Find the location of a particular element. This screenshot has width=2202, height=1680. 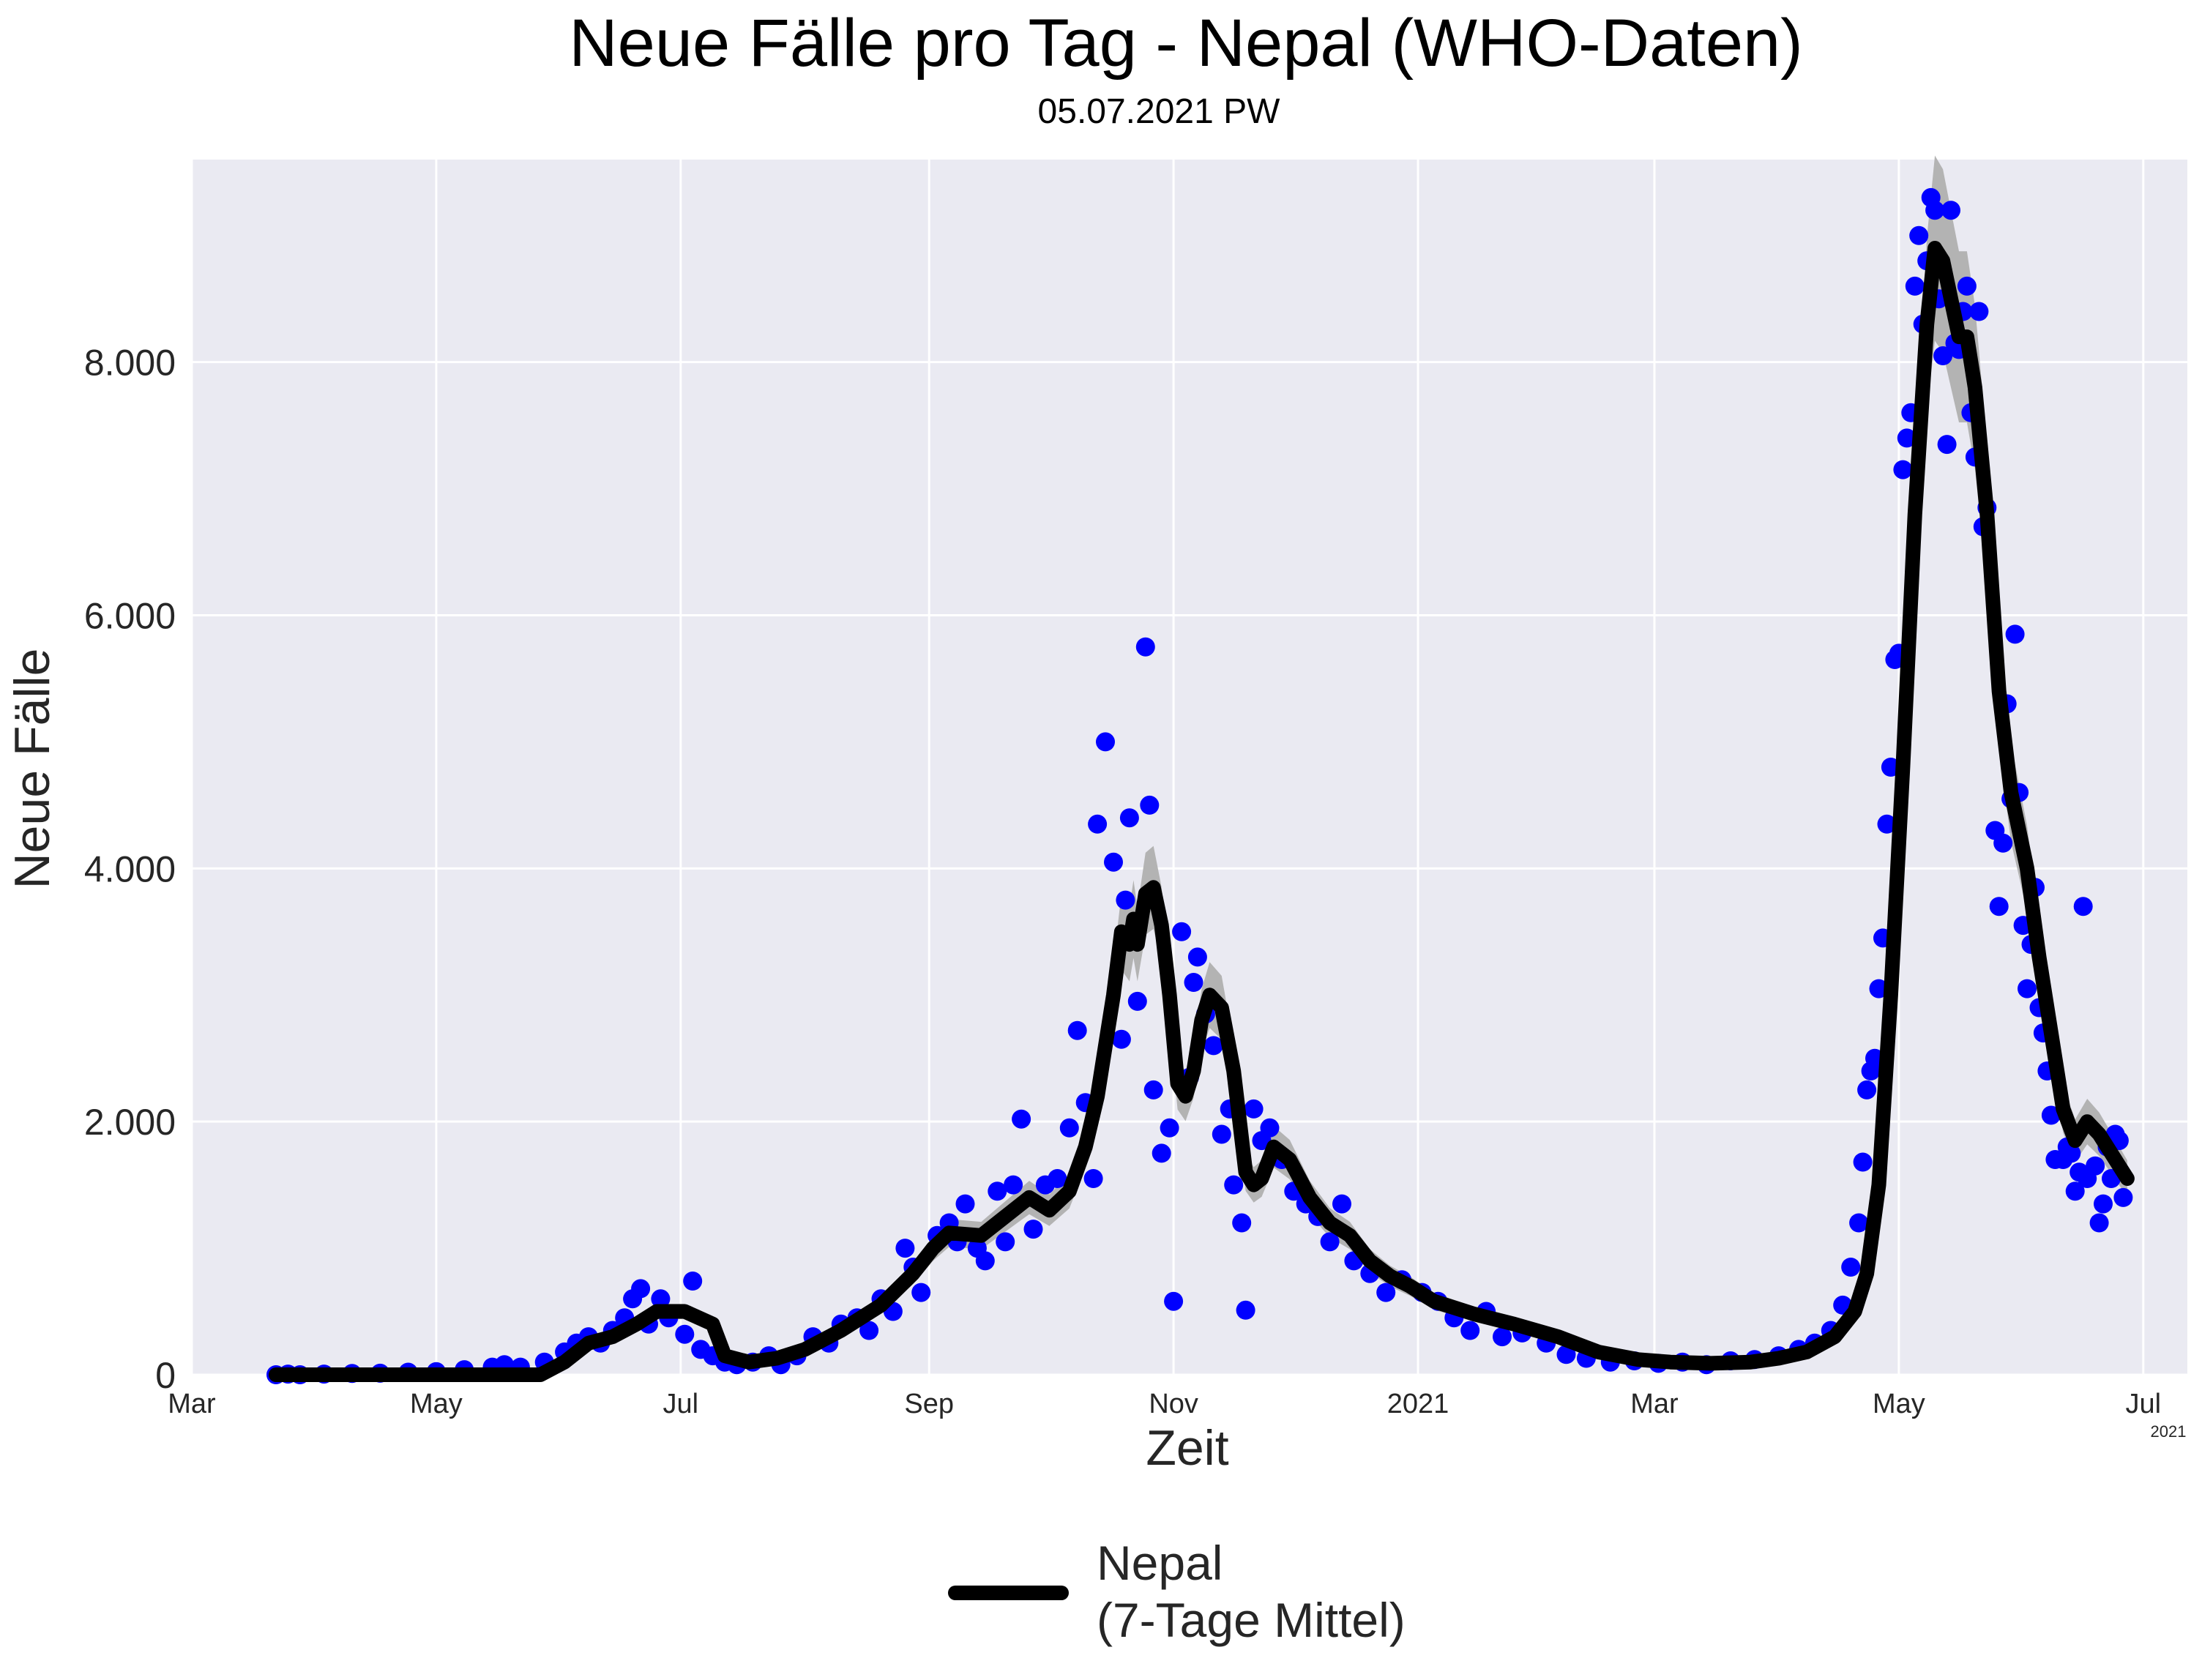

y-tick-label: 0 is located at coordinates (165, 1375).